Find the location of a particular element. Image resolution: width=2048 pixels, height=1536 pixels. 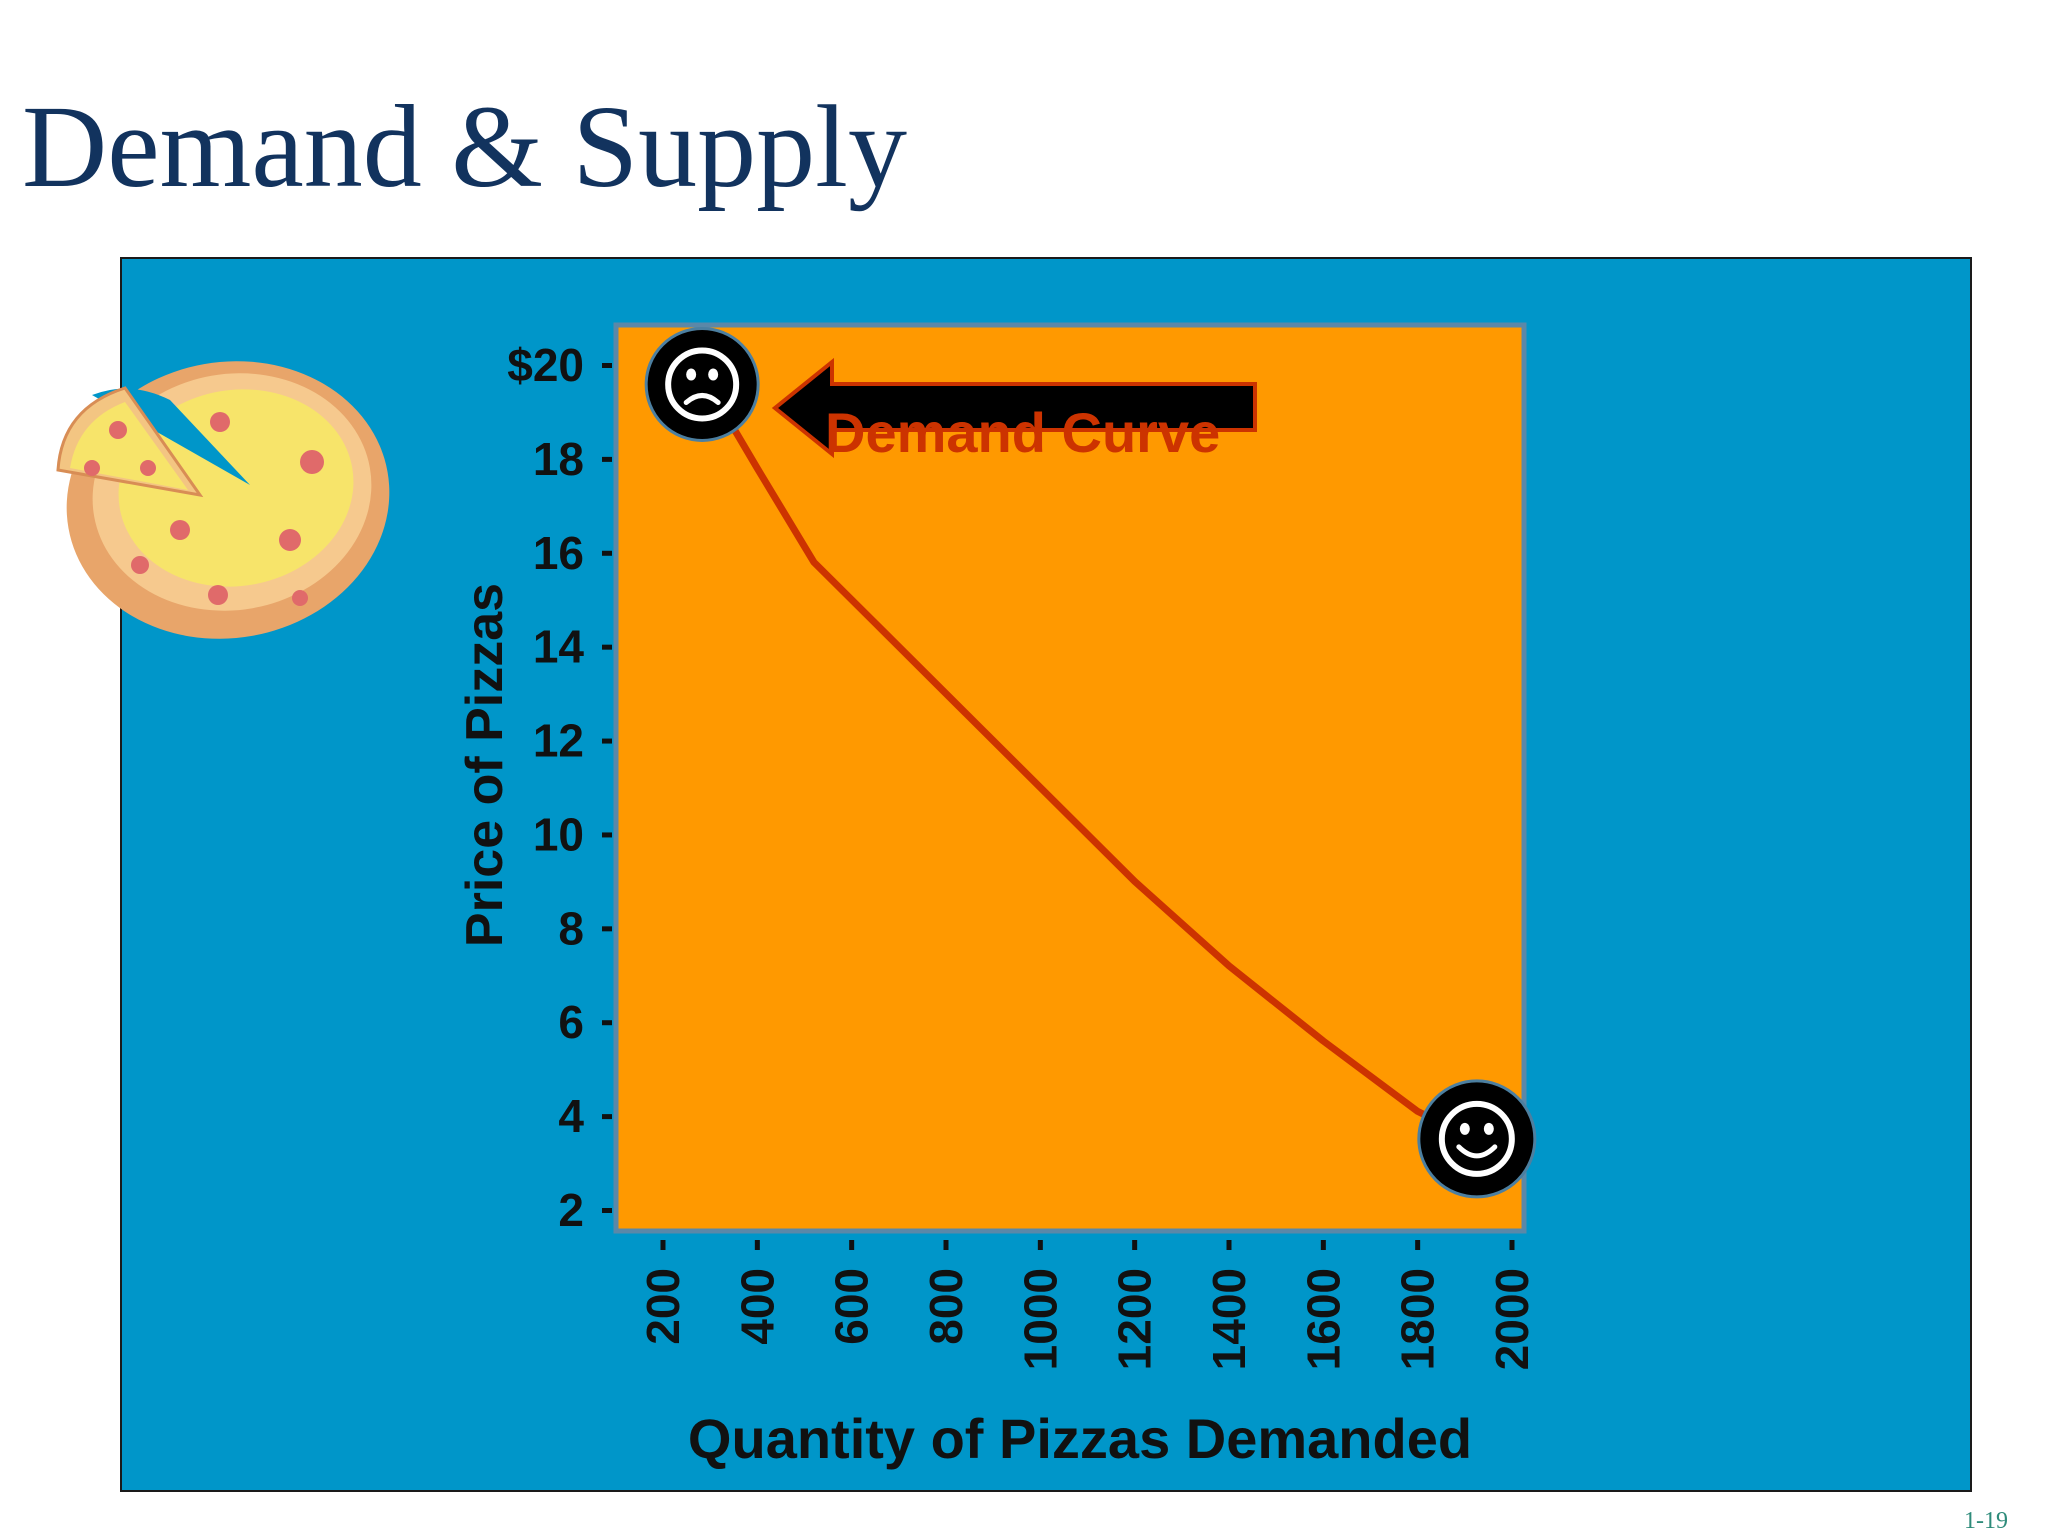

smile-face-icon is located at coordinates (1477, 1139).